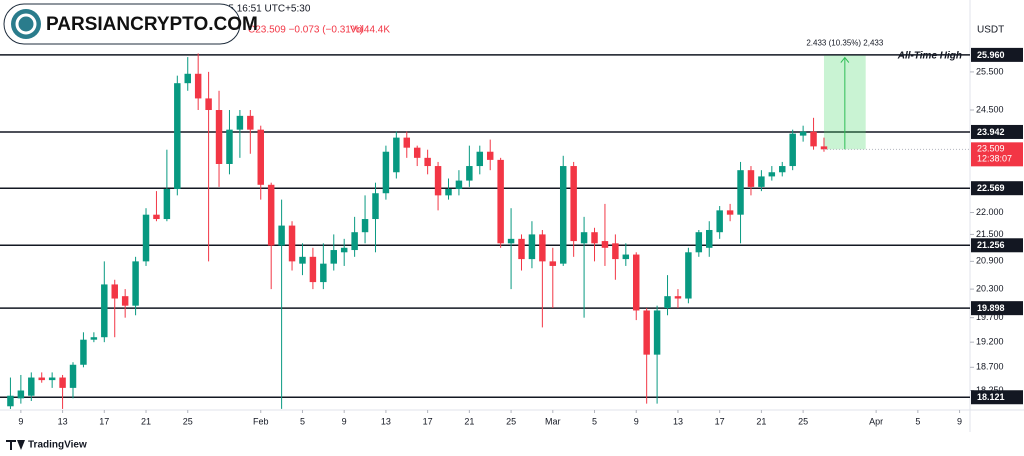  What do you see at coordinates (991, 397) in the screenshot?
I see `level-label: 18.121` at bounding box center [991, 397].